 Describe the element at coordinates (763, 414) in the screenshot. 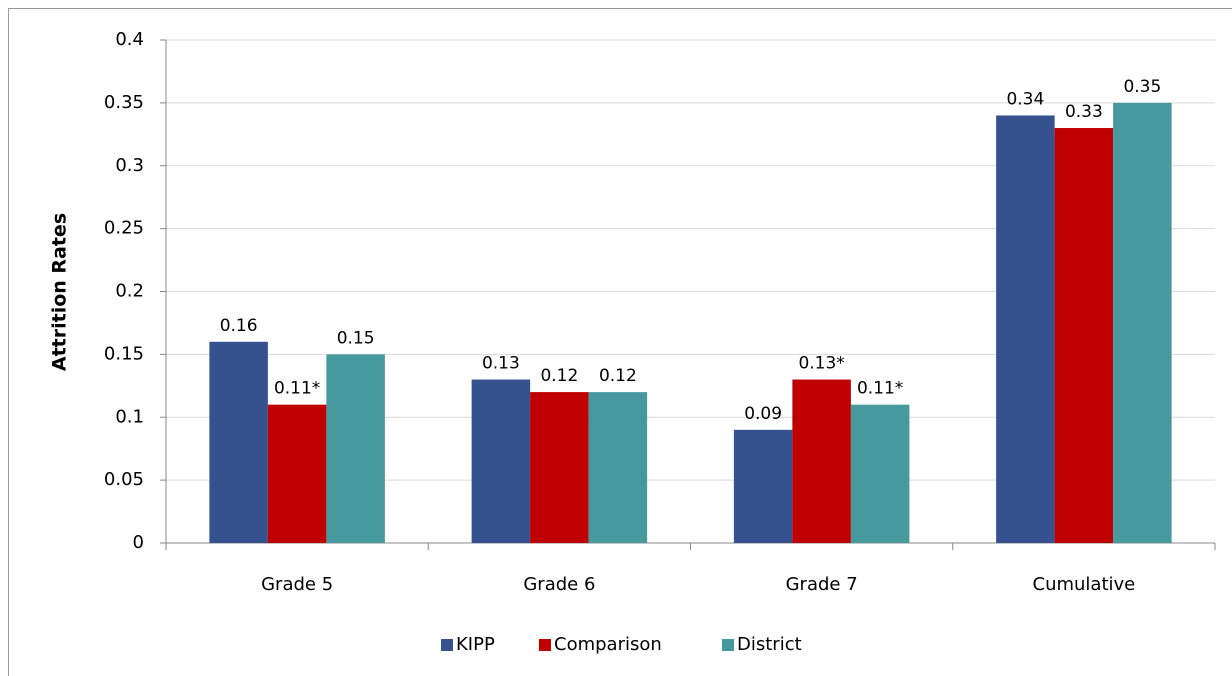

I see `value-label: 0.09` at that location.